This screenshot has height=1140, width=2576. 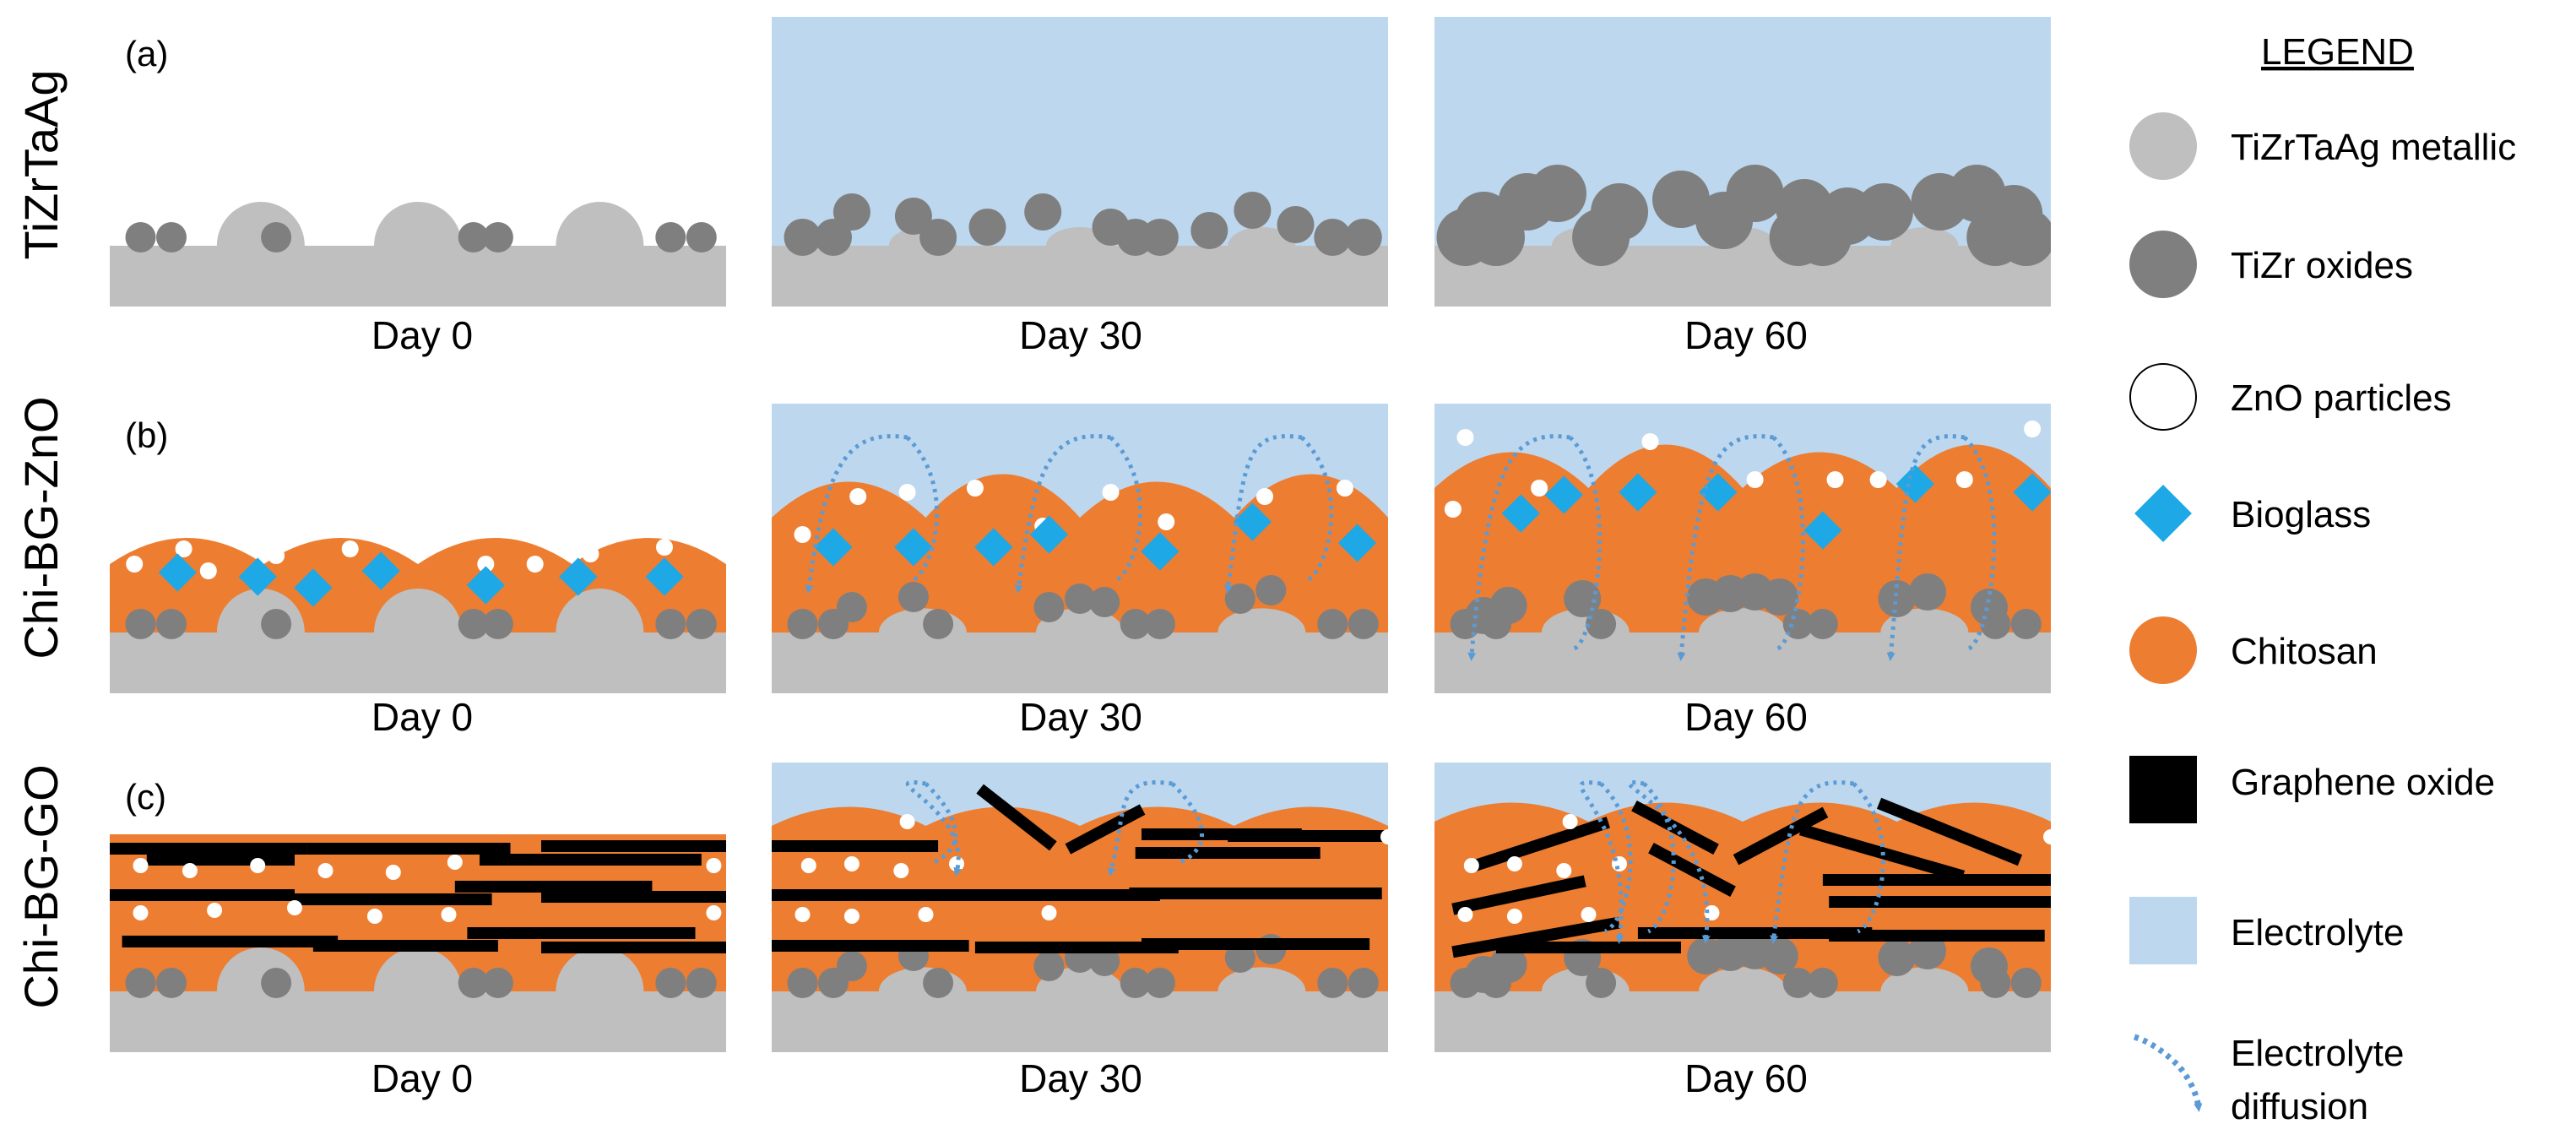 I want to click on legend-label-metallic: TiZrTaAg metallic, so click(x=2373, y=147).